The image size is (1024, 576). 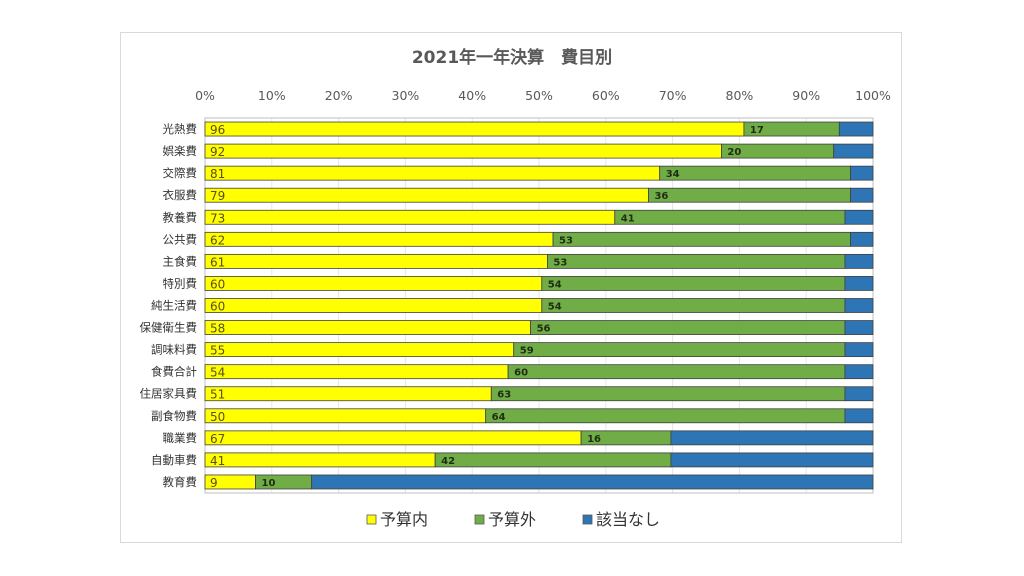 What do you see at coordinates (448, 461) in the screenshot?
I see `data-label: 42` at bounding box center [448, 461].